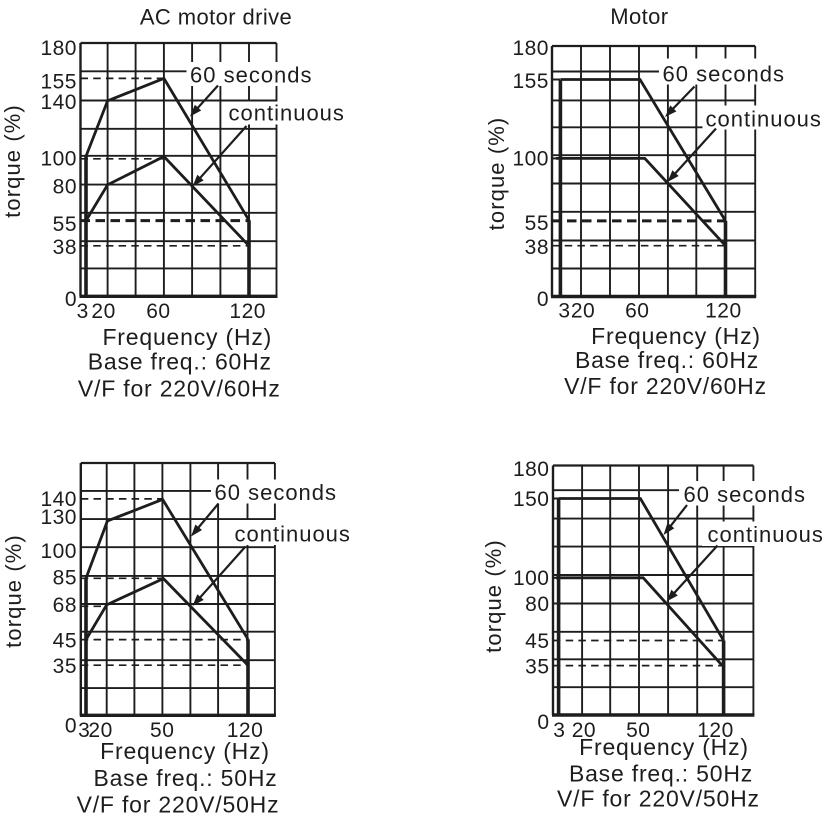 This screenshot has height=827, width=832. Describe the element at coordinates (65, 605) in the screenshot. I see `svg-text: 68` at that location.